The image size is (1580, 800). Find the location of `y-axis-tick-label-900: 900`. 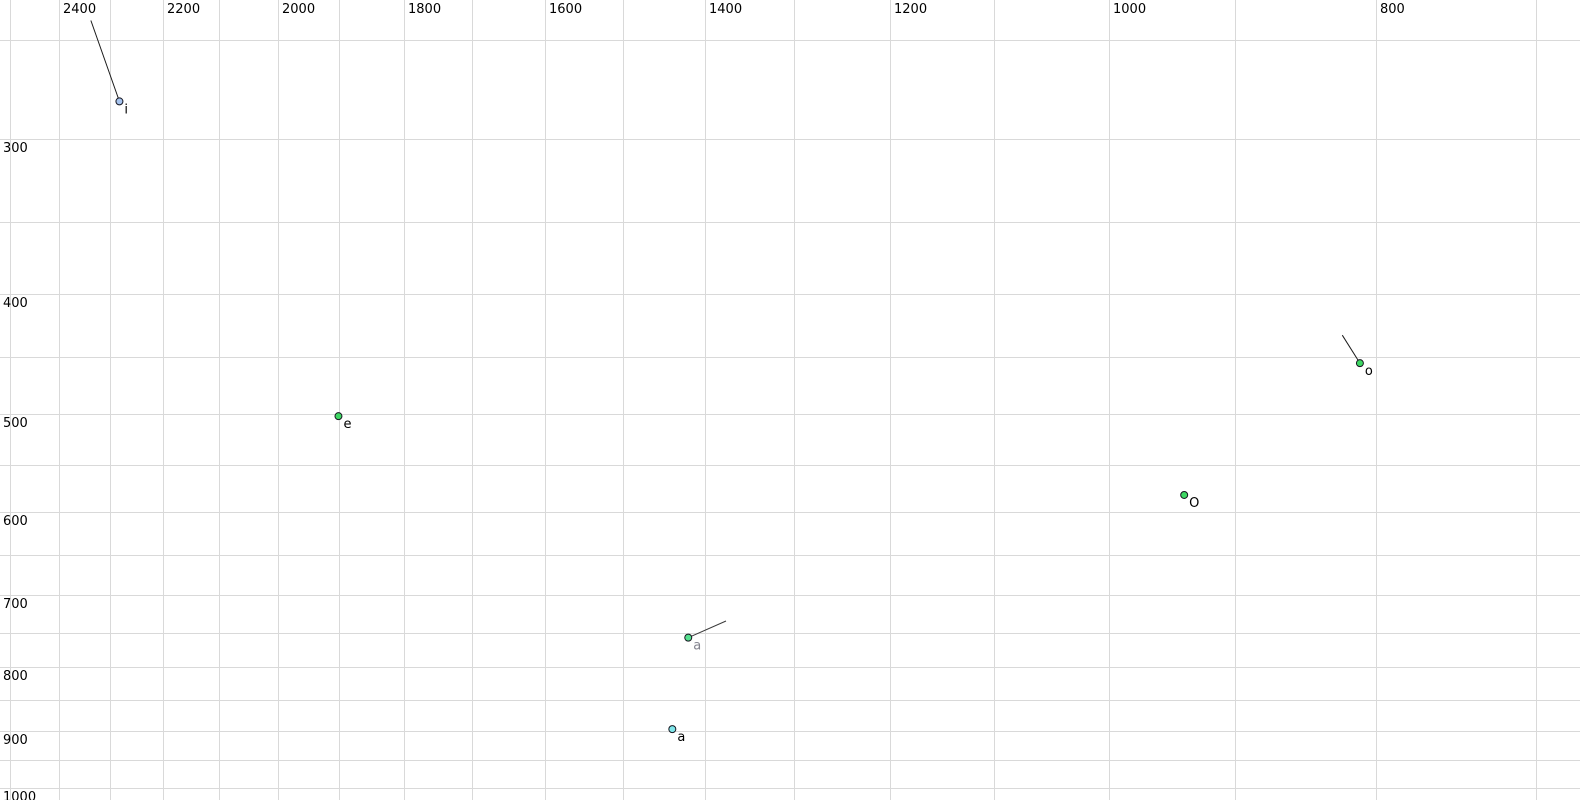

y-axis-tick-label-900: 900 is located at coordinates (15, 740).